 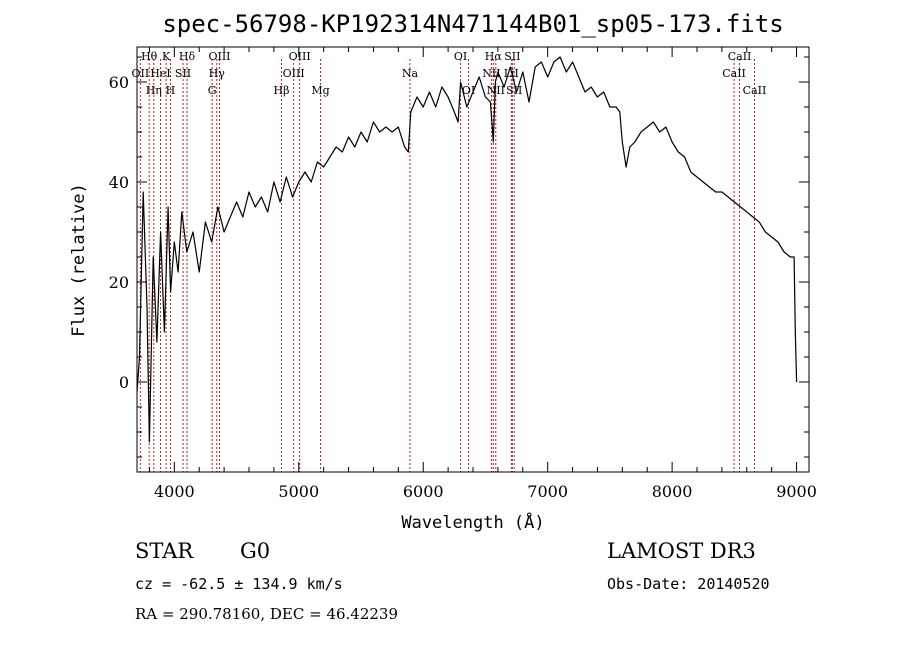 What do you see at coordinates (320, 90) in the screenshot?
I see `spectral-line-label: Mg` at bounding box center [320, 90].